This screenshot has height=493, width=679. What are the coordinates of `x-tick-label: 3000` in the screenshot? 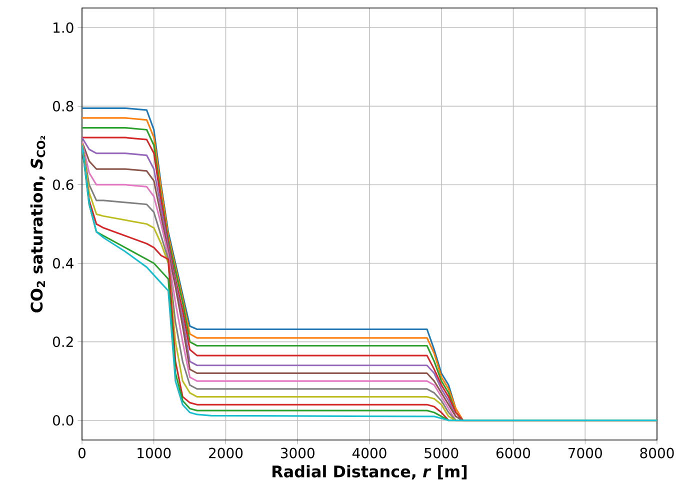 It's located at (297, 453).